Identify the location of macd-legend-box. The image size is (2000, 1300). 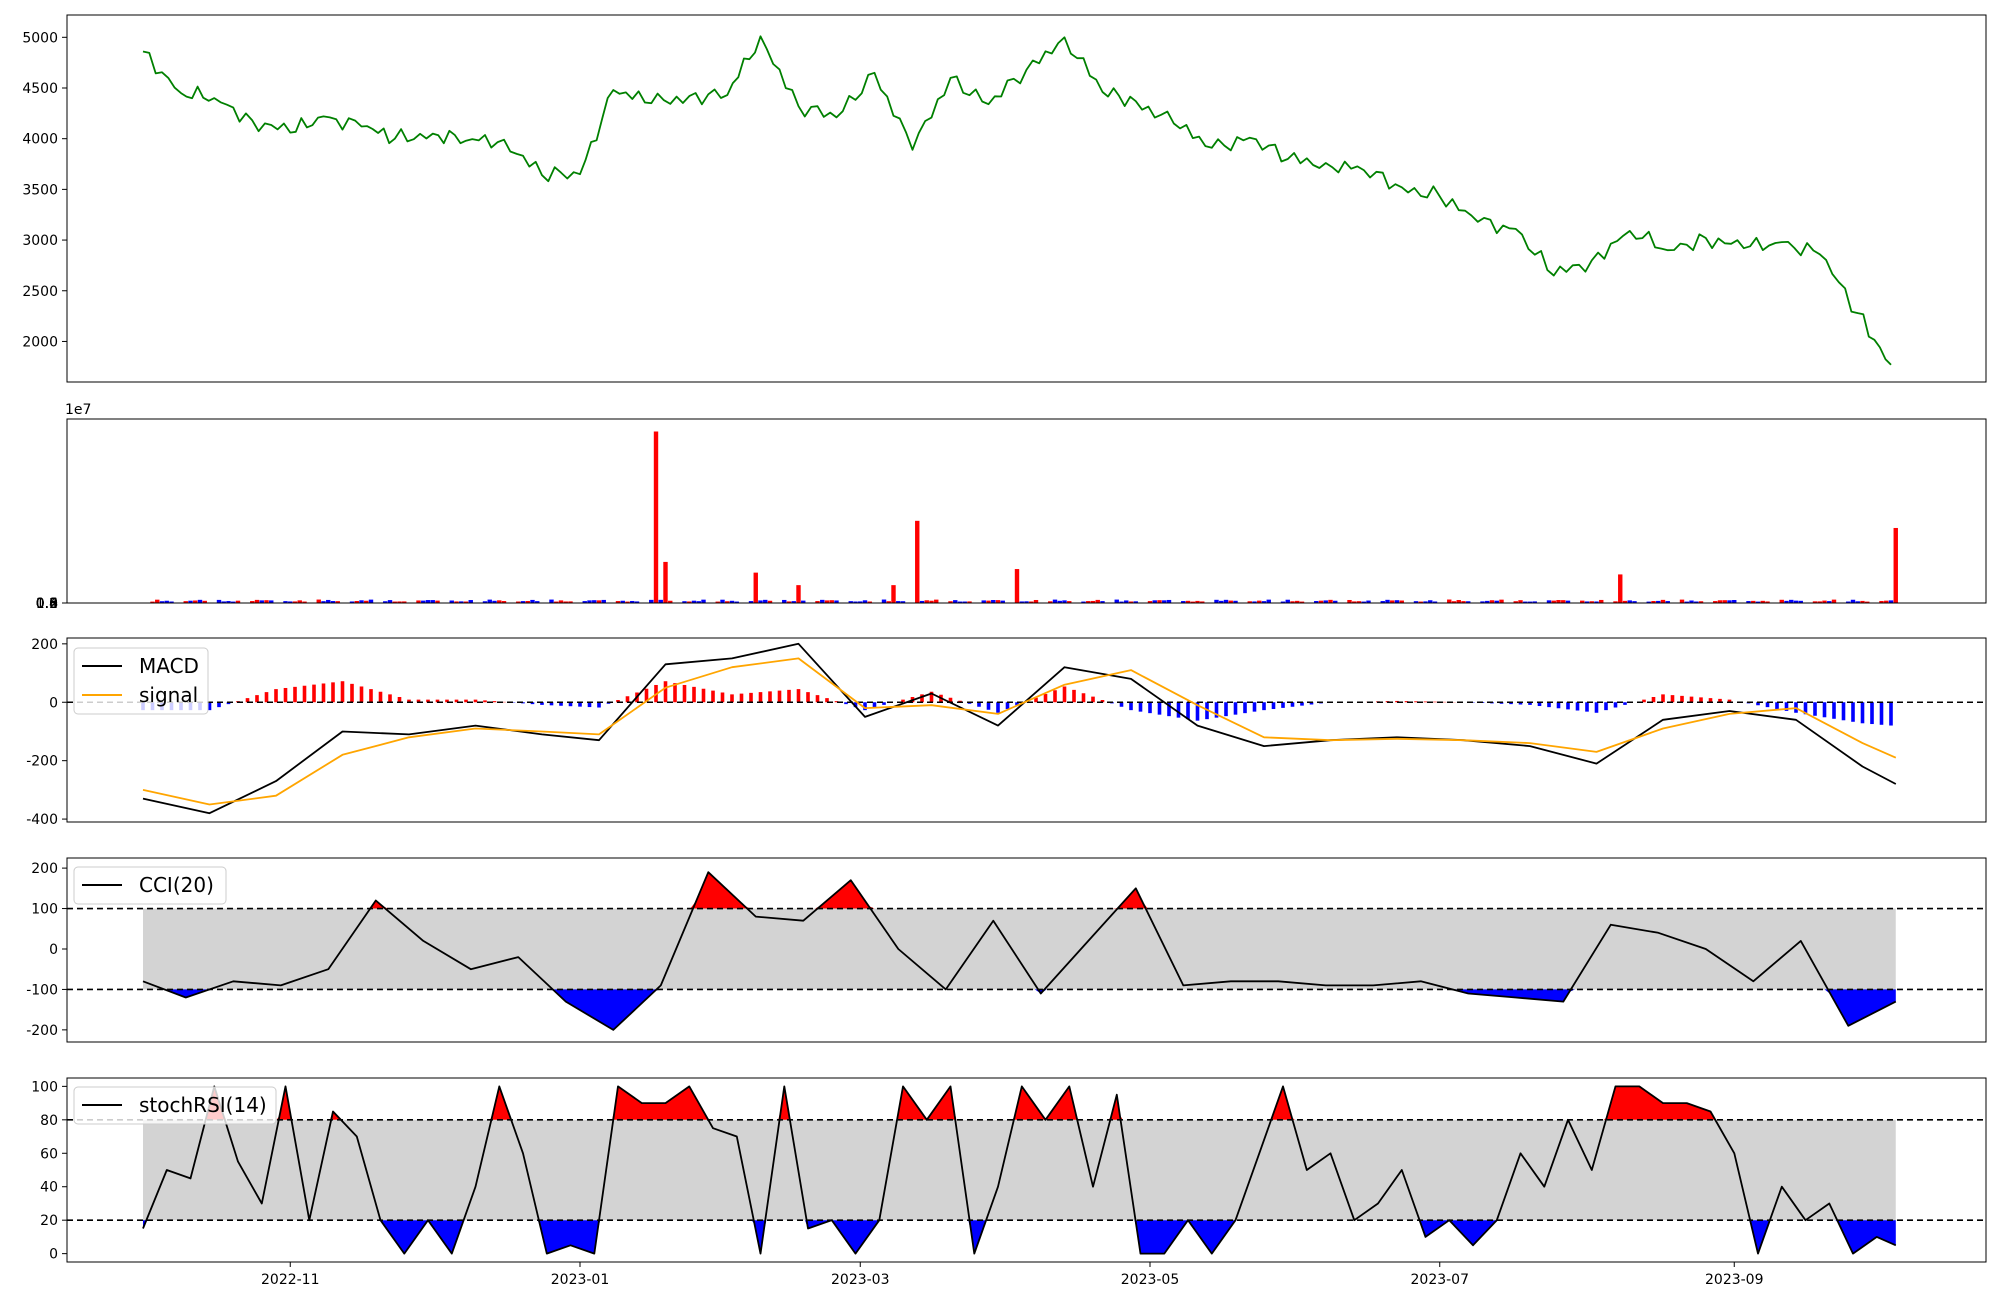
(141, 681).